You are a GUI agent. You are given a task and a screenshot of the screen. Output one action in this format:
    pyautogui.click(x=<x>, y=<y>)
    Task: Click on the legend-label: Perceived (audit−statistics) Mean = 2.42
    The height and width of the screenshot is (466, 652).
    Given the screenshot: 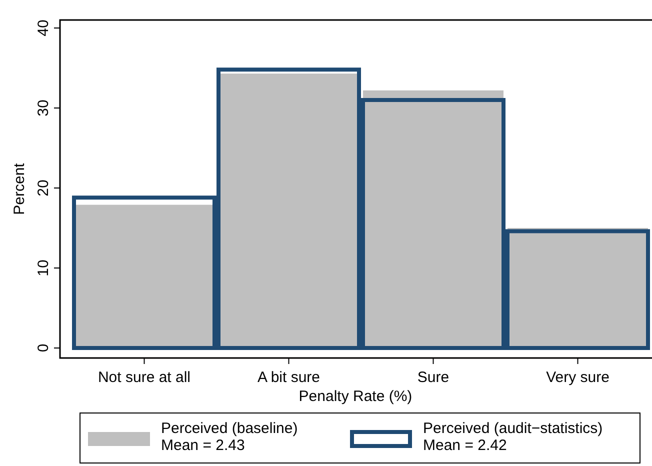 What is the action you would take?
    pyautogui.click(x=513, y=437)
    